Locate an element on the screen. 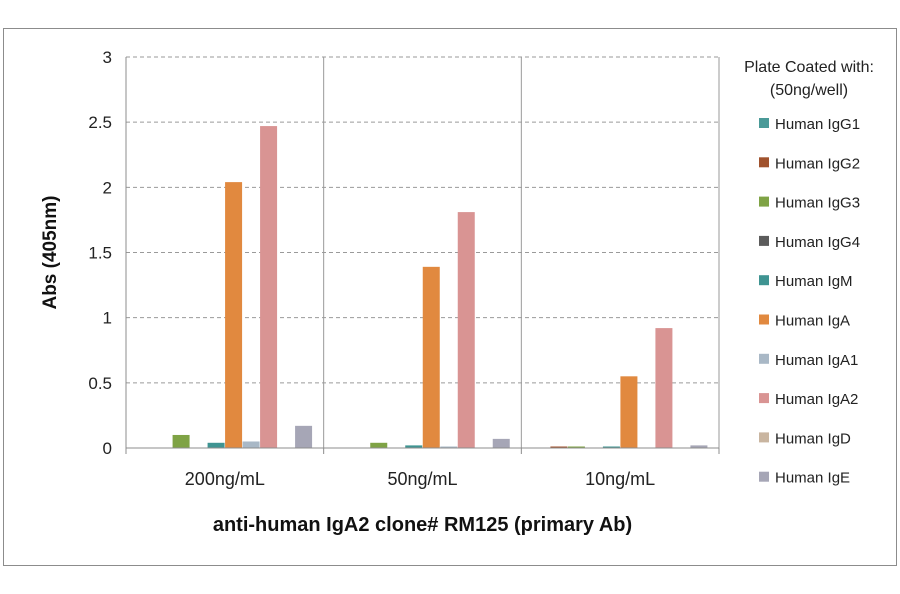  x-tick-labels: 200ng/mL 50ng/mL 10ng/mL is located at coordinates (420, 479).